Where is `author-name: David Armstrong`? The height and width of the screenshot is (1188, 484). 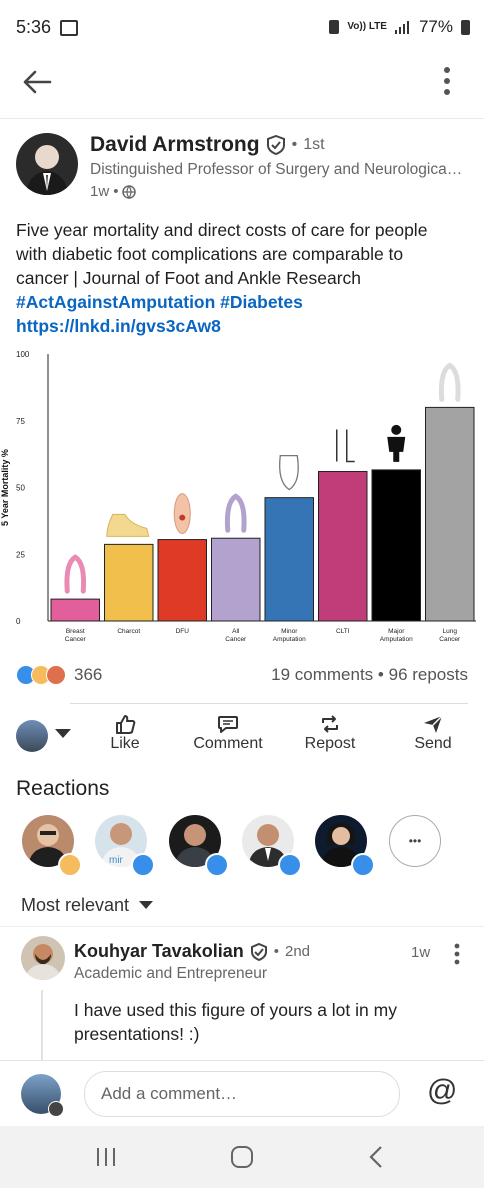 author-name: David Armstrong is located at coordinates (175, 144).